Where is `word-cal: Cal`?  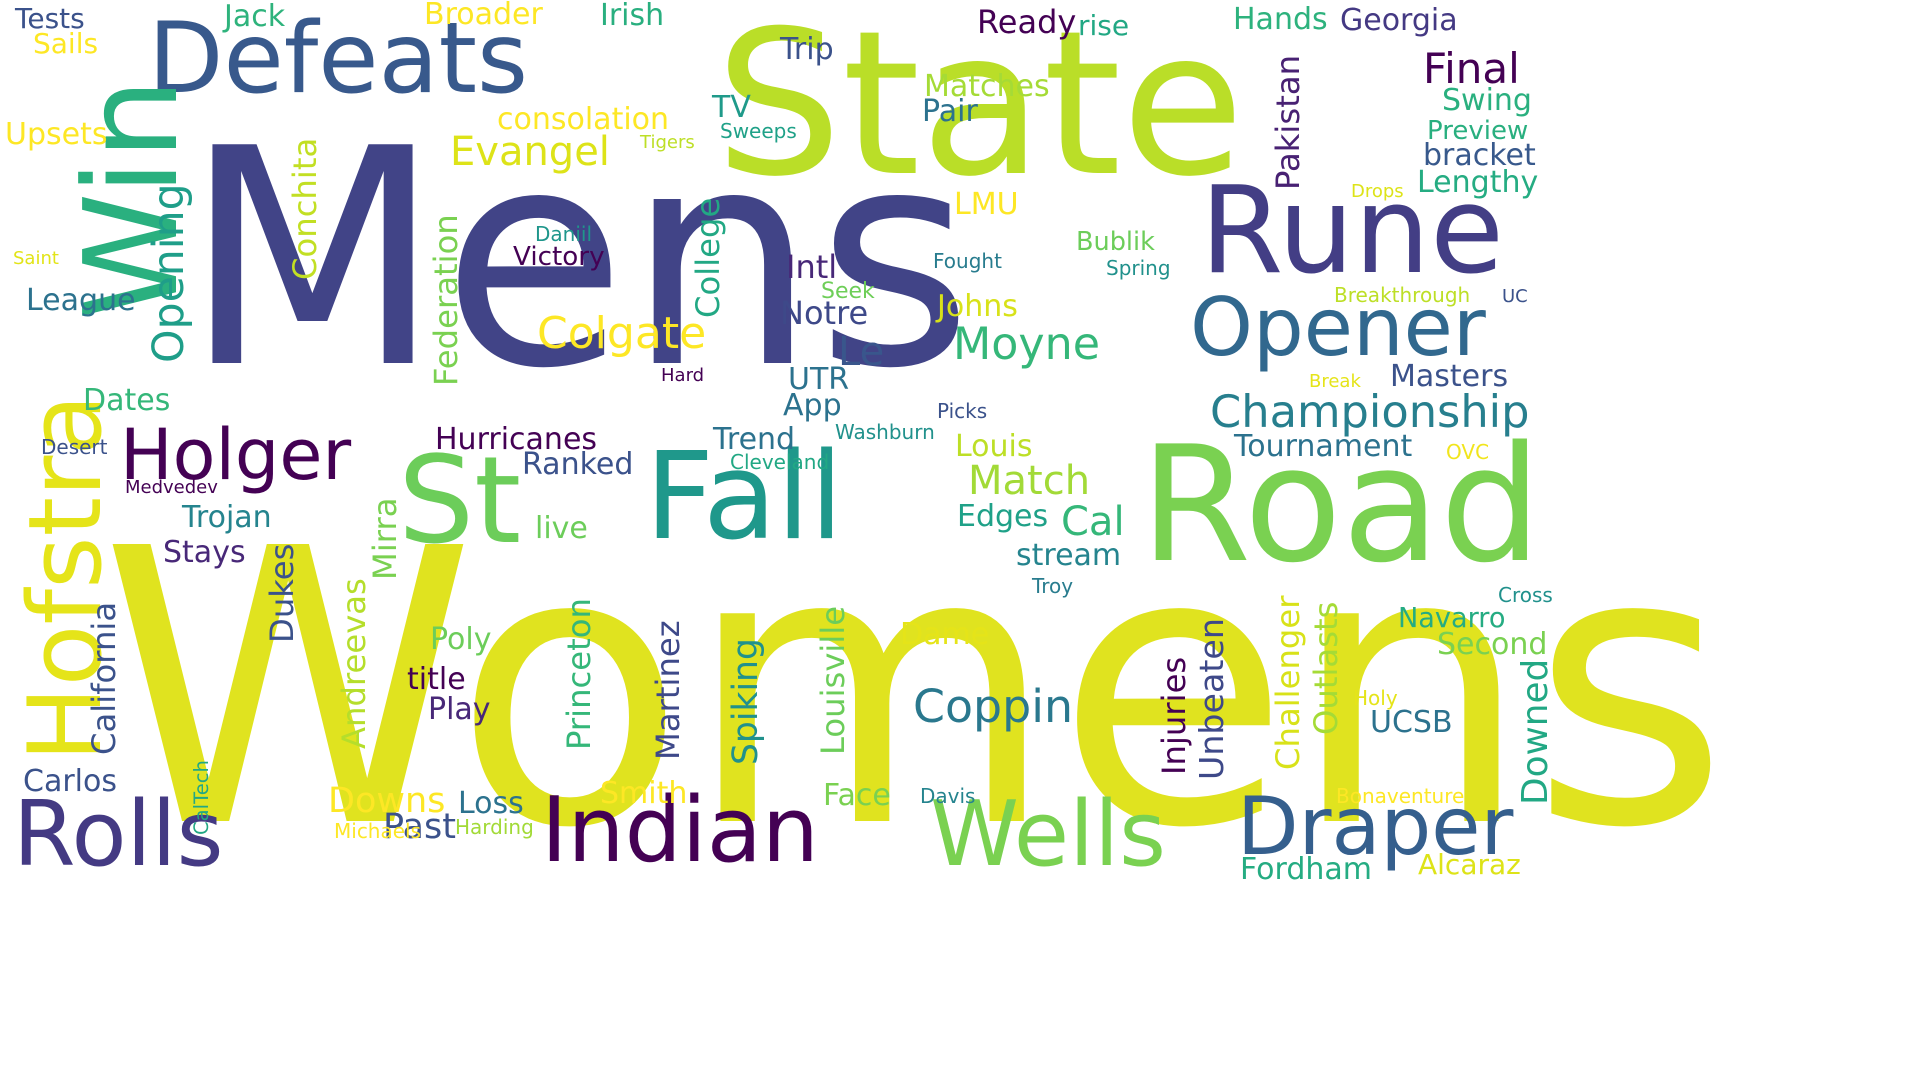
word-cal: Cal is located at coordinates (1093, 522).